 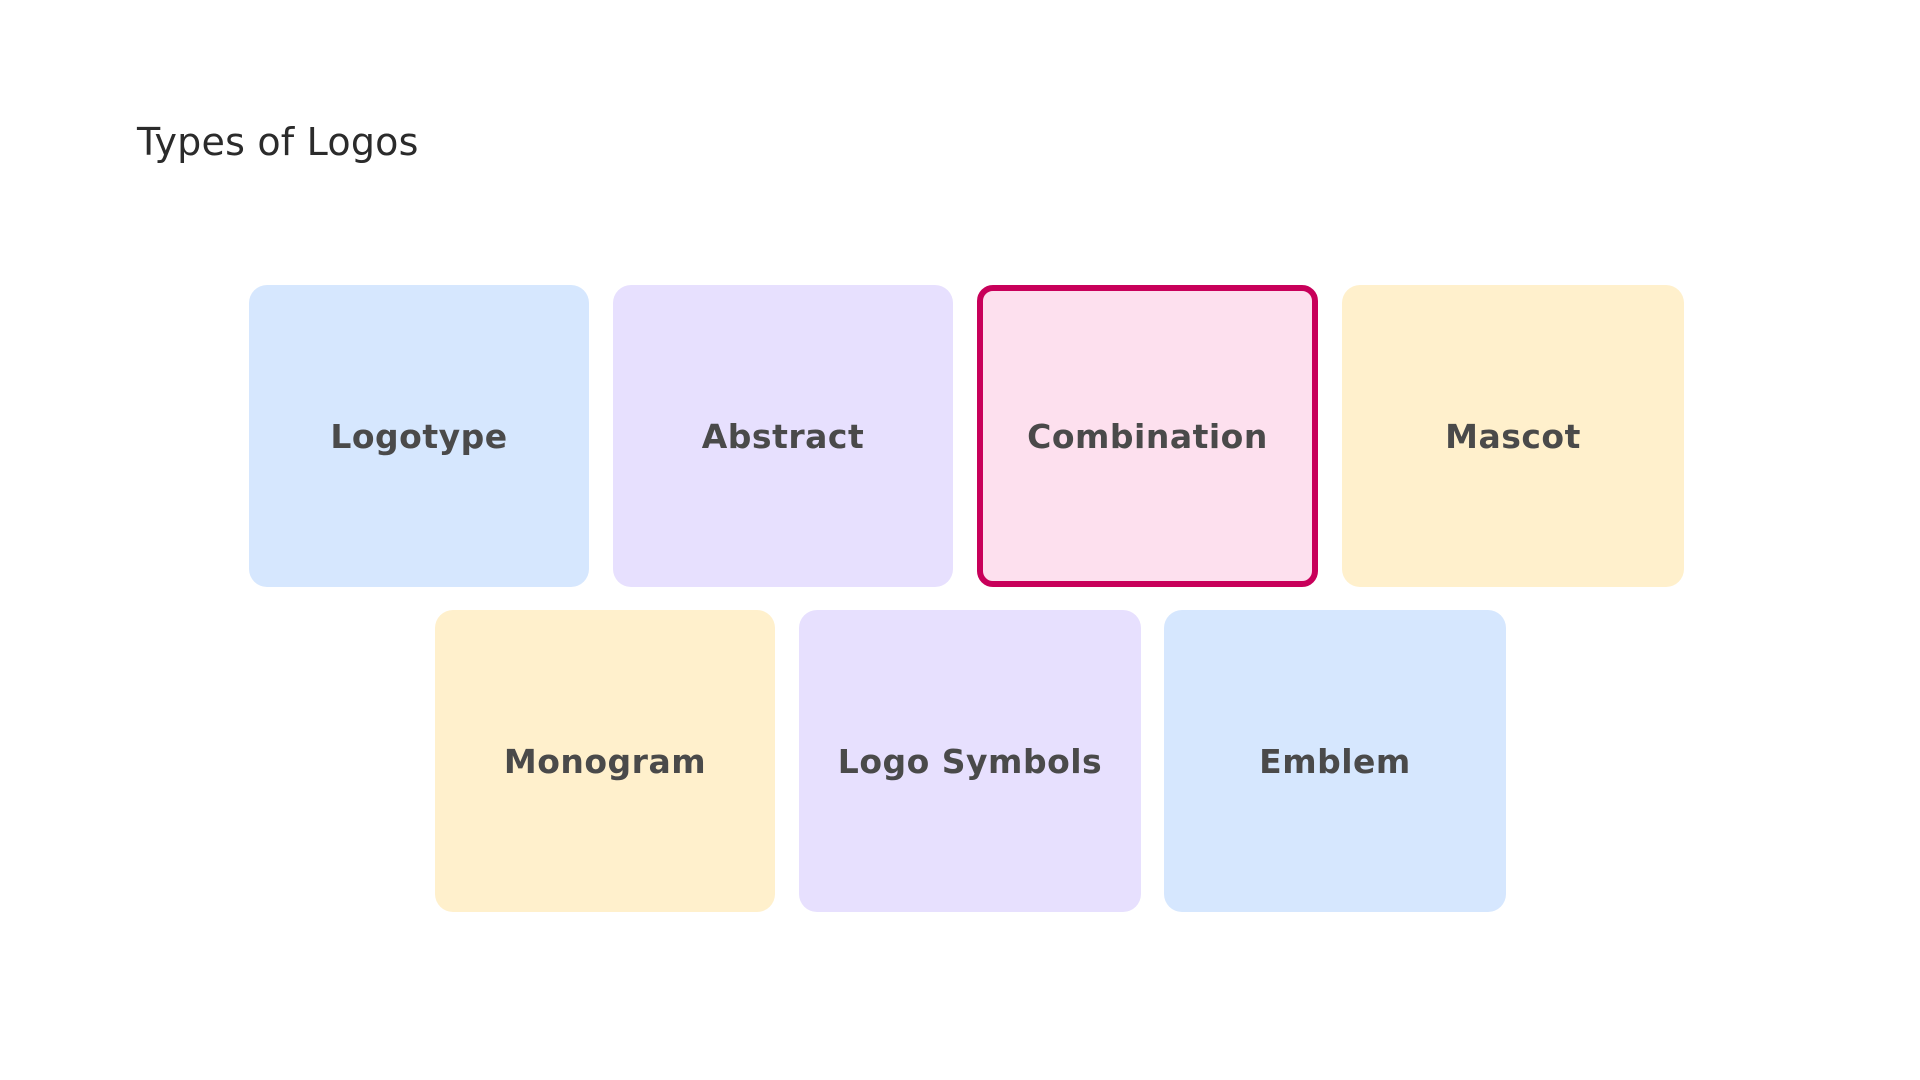 I want to click on card-label-mascot: Mascot, so click(x=1513, y=436).